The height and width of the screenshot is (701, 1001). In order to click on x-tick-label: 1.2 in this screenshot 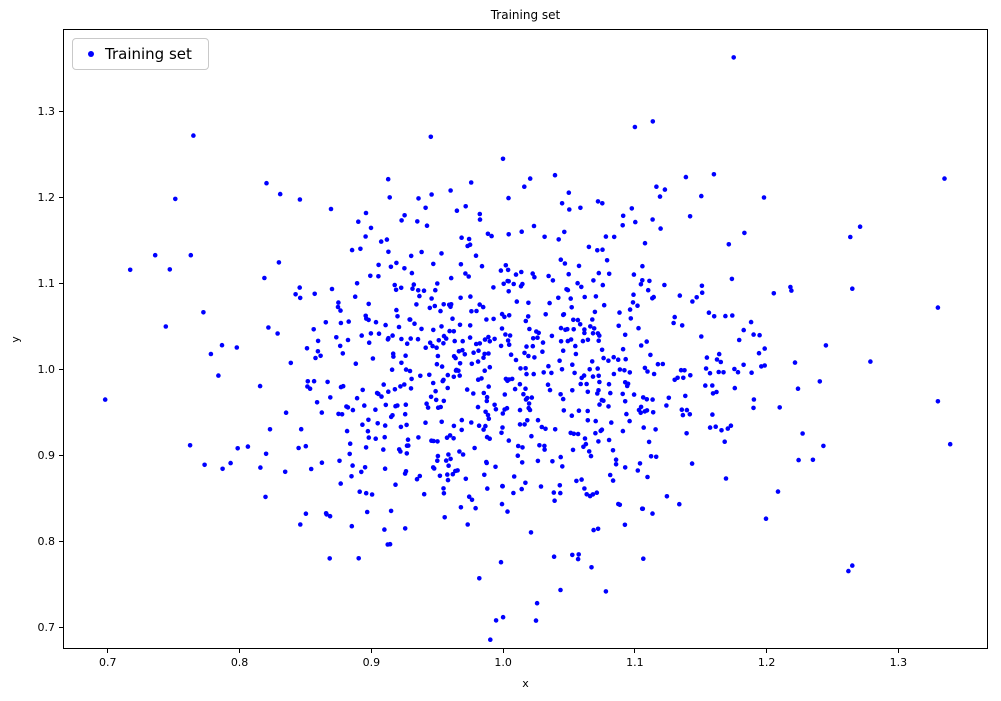, I will do `click(766, 662)`.